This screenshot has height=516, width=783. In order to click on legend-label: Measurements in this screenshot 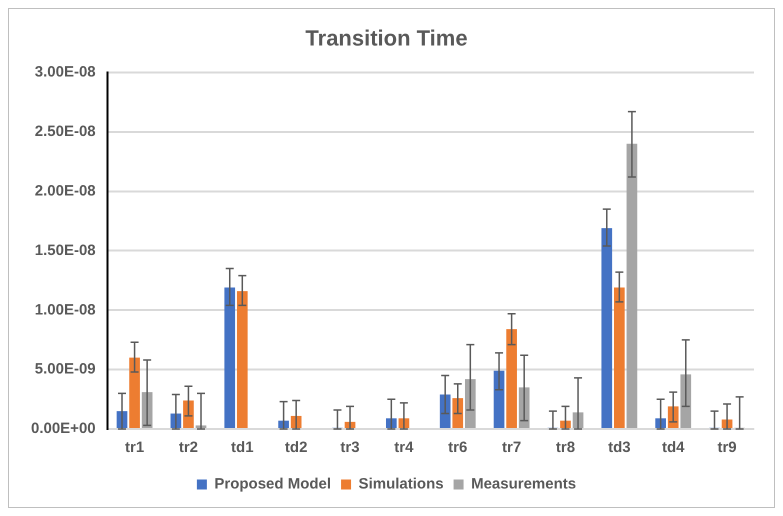, I will do `click(523, 484)`.